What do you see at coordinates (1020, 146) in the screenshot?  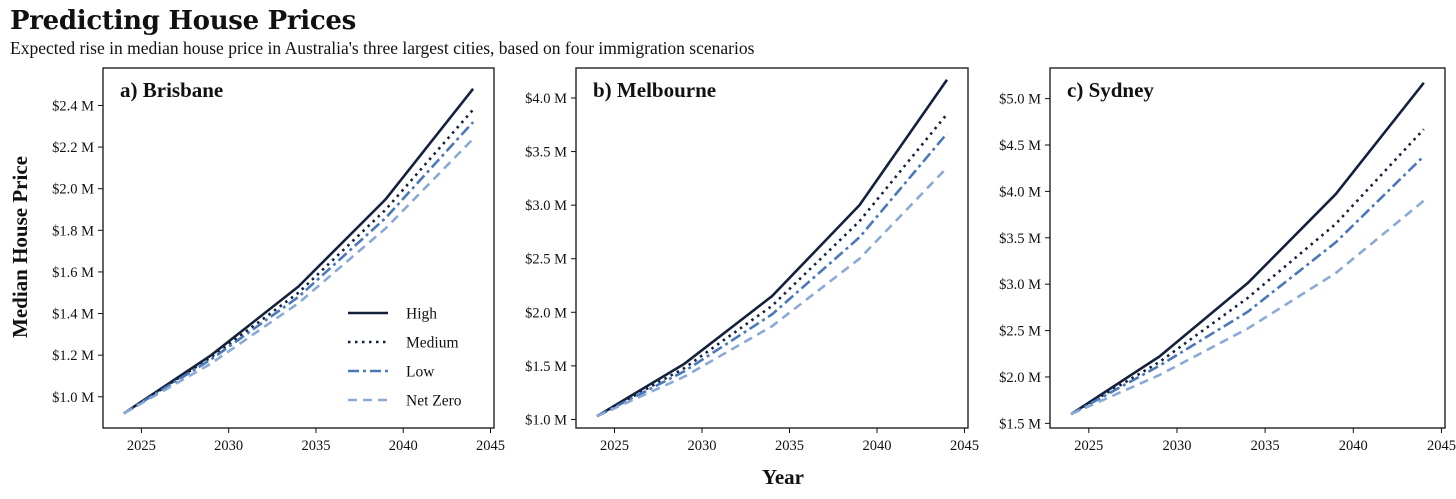 I see `y-tick-label: $4.5 M` at bounding box center [1020, 146].